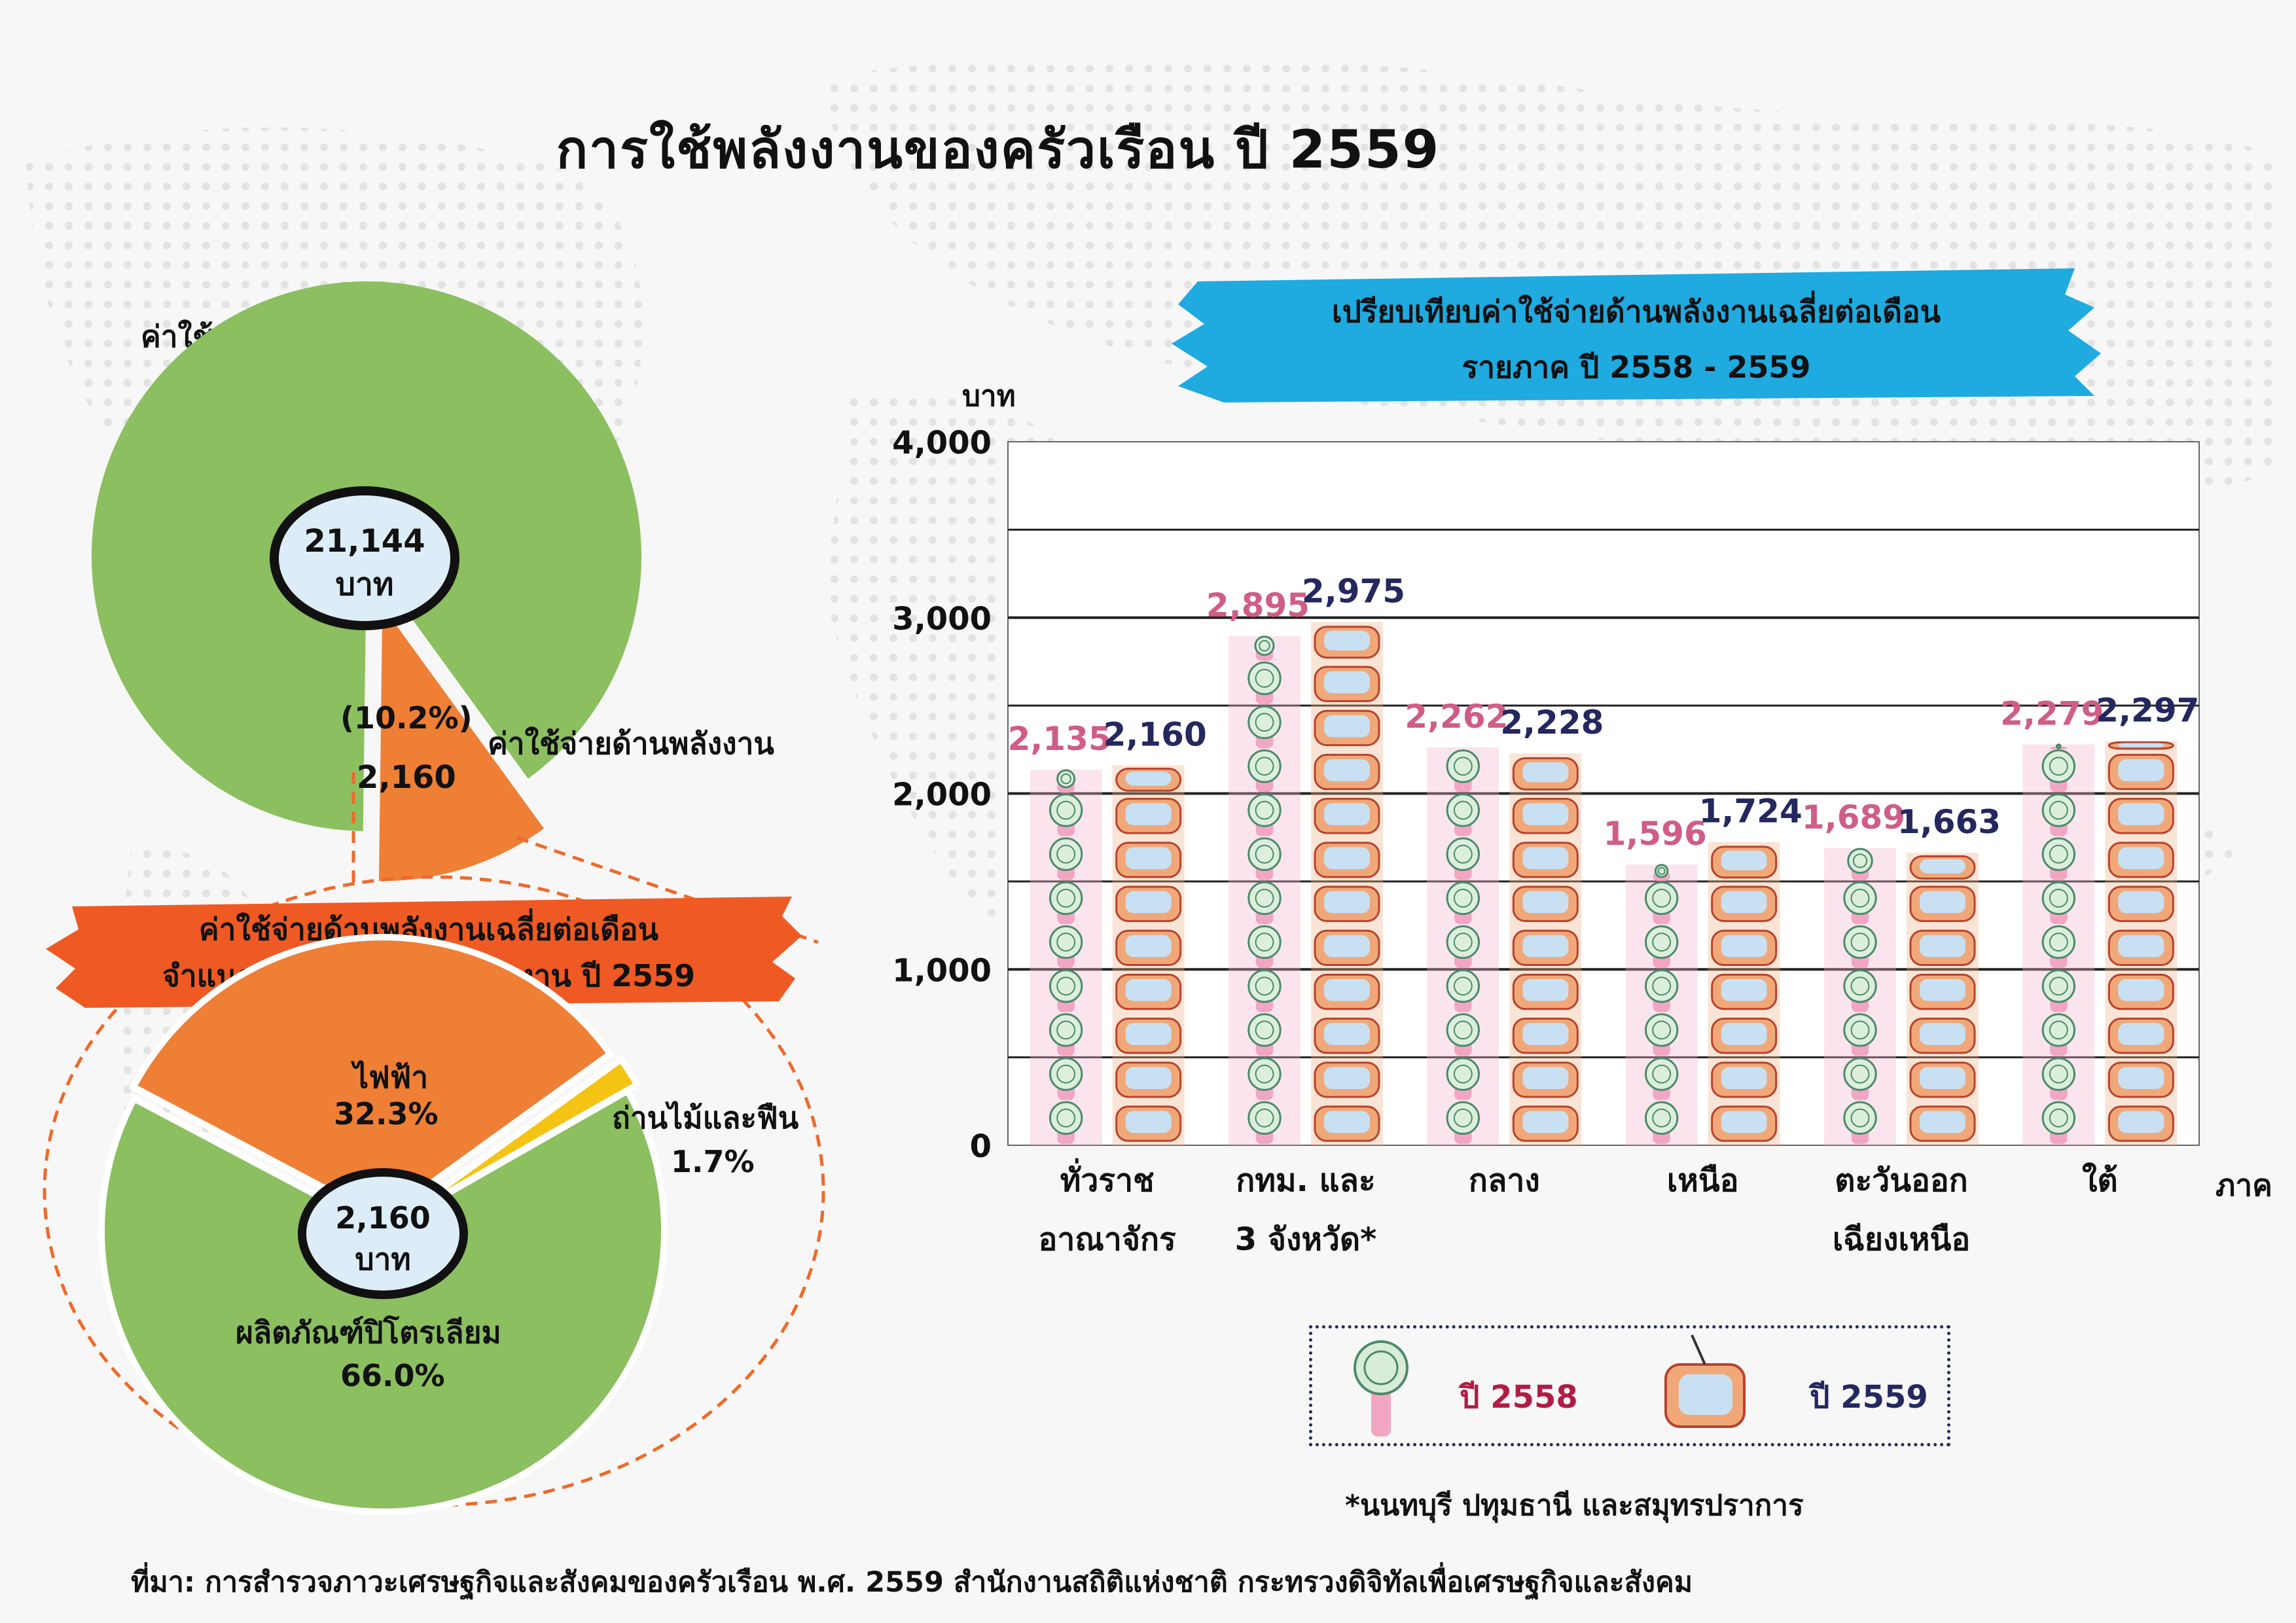 The width and height of the screenshot is (2296, 1623). What do you see at coordinates (1353, 591) in the screenshot?
I see `bar-value-label: 2,975` at bounding box center [1353, 591].